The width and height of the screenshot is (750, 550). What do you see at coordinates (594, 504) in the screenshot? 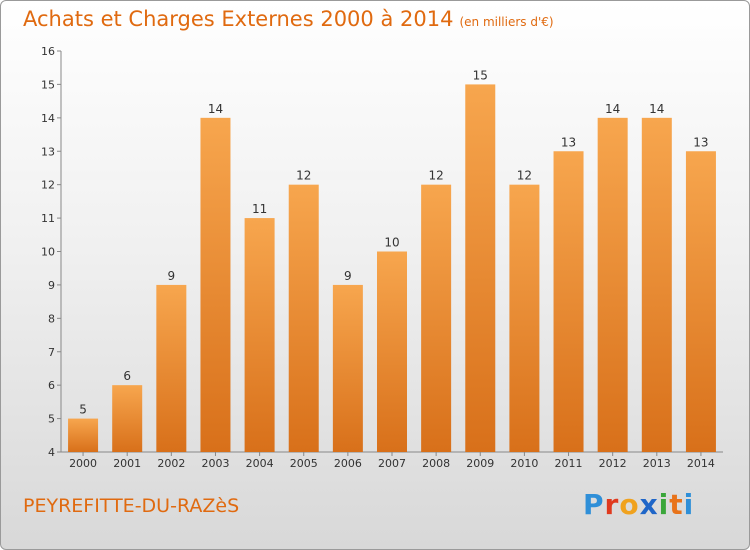
I see `logo-letter: P` at bounding box center [594, 504].